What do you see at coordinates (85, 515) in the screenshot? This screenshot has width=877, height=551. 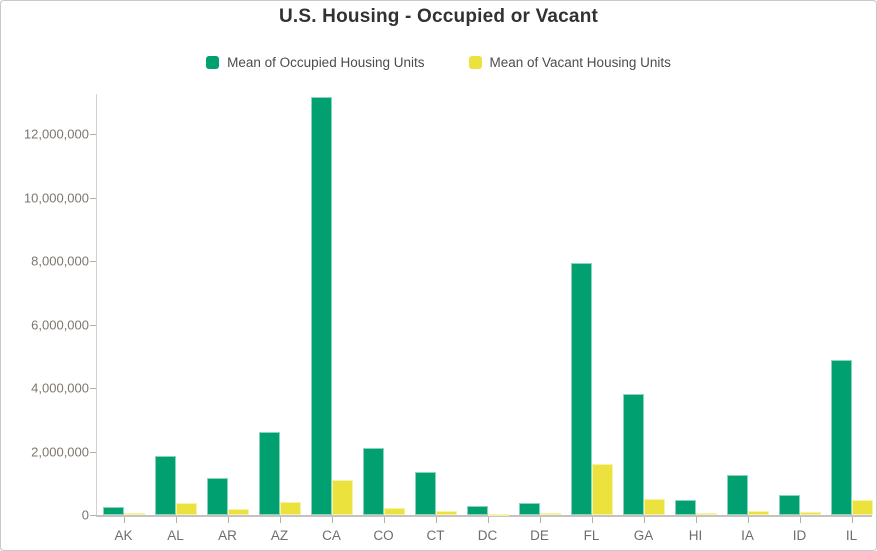 I see `y-axis-tick-label: 0` at bounding box center [85, 515].